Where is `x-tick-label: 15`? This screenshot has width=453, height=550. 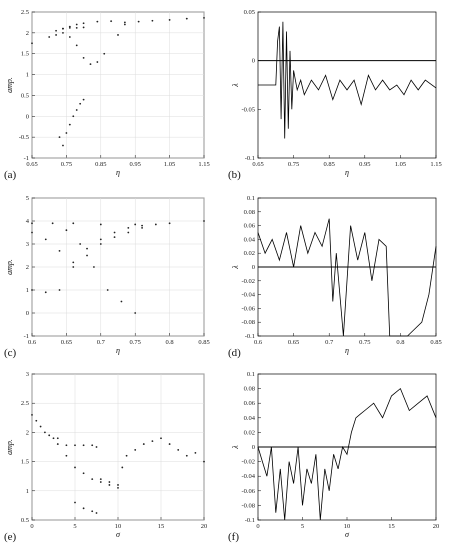 x-tick-label: 15 is located at coordinates (391, 526).